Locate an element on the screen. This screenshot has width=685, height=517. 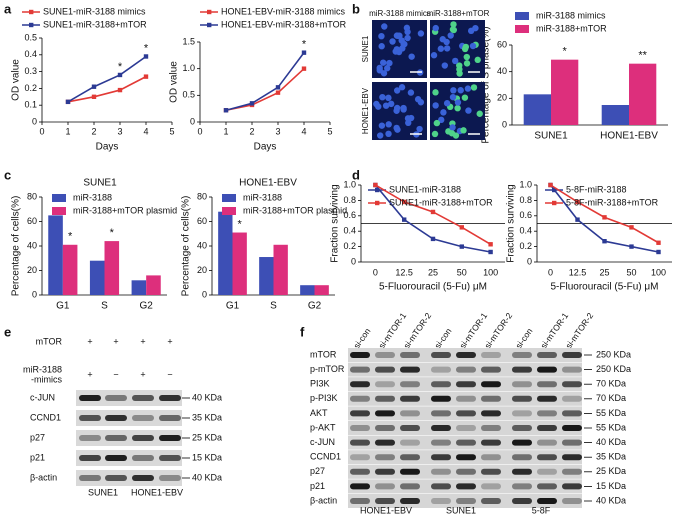
treatment-label: mTOR is located at coordinates (49, 341).